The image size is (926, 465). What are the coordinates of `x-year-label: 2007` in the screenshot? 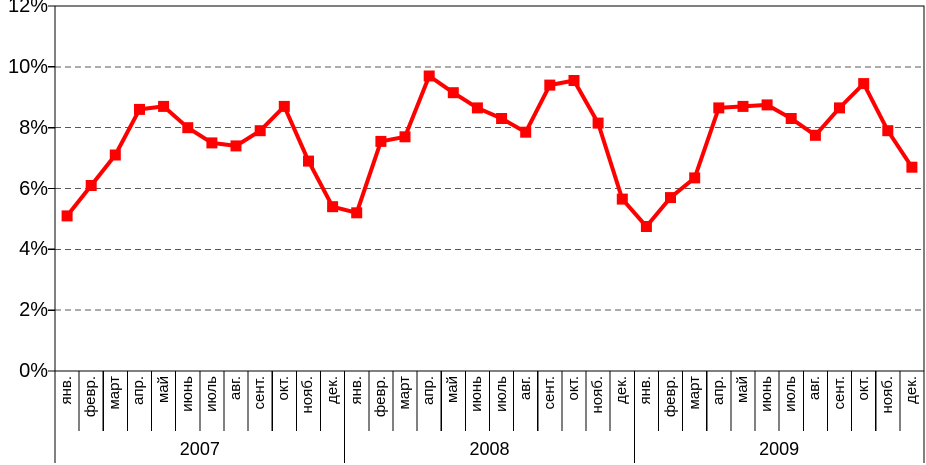 It's located at (199, 449).